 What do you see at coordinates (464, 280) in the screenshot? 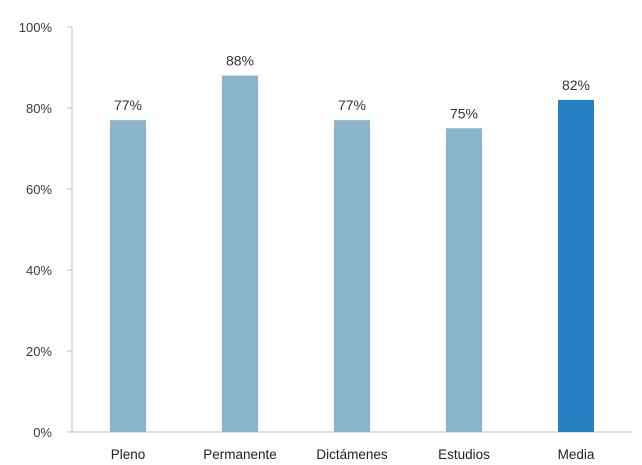
I see `bar-estudios` at bounding box center [464, 280].